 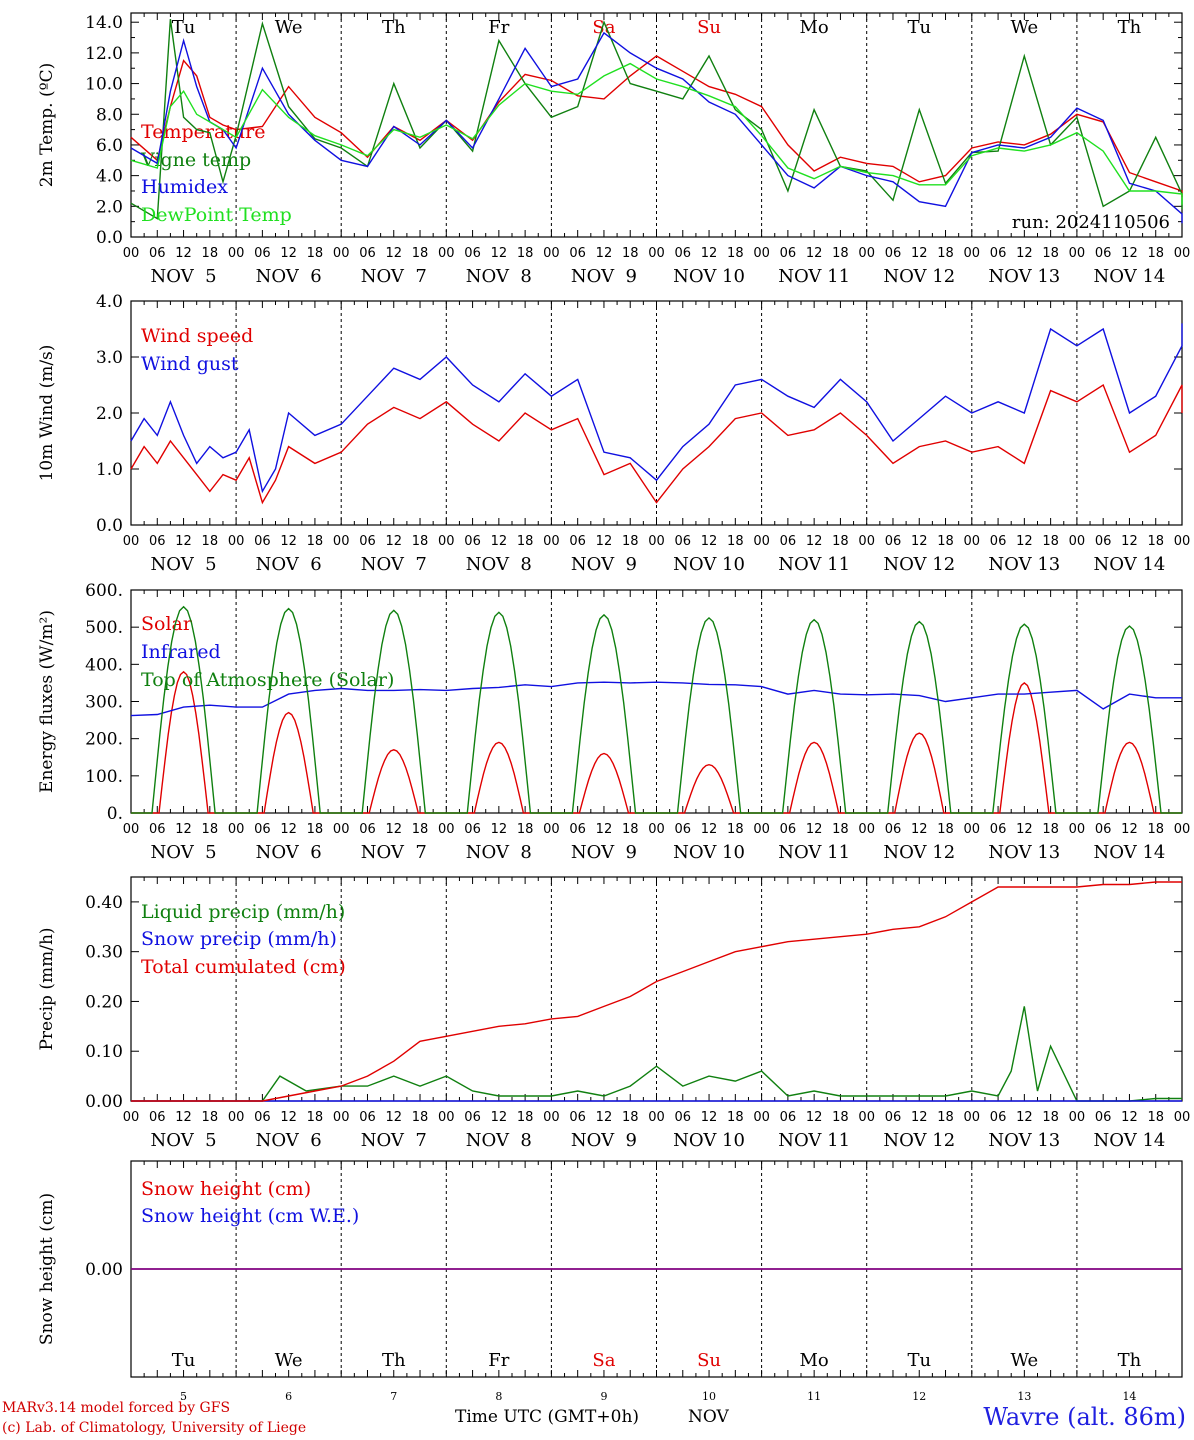 What do you see at coordinates (814, 27) in the screenshot?
I see `day-abbrev-label: Mo` at bounding box center [814, 27].